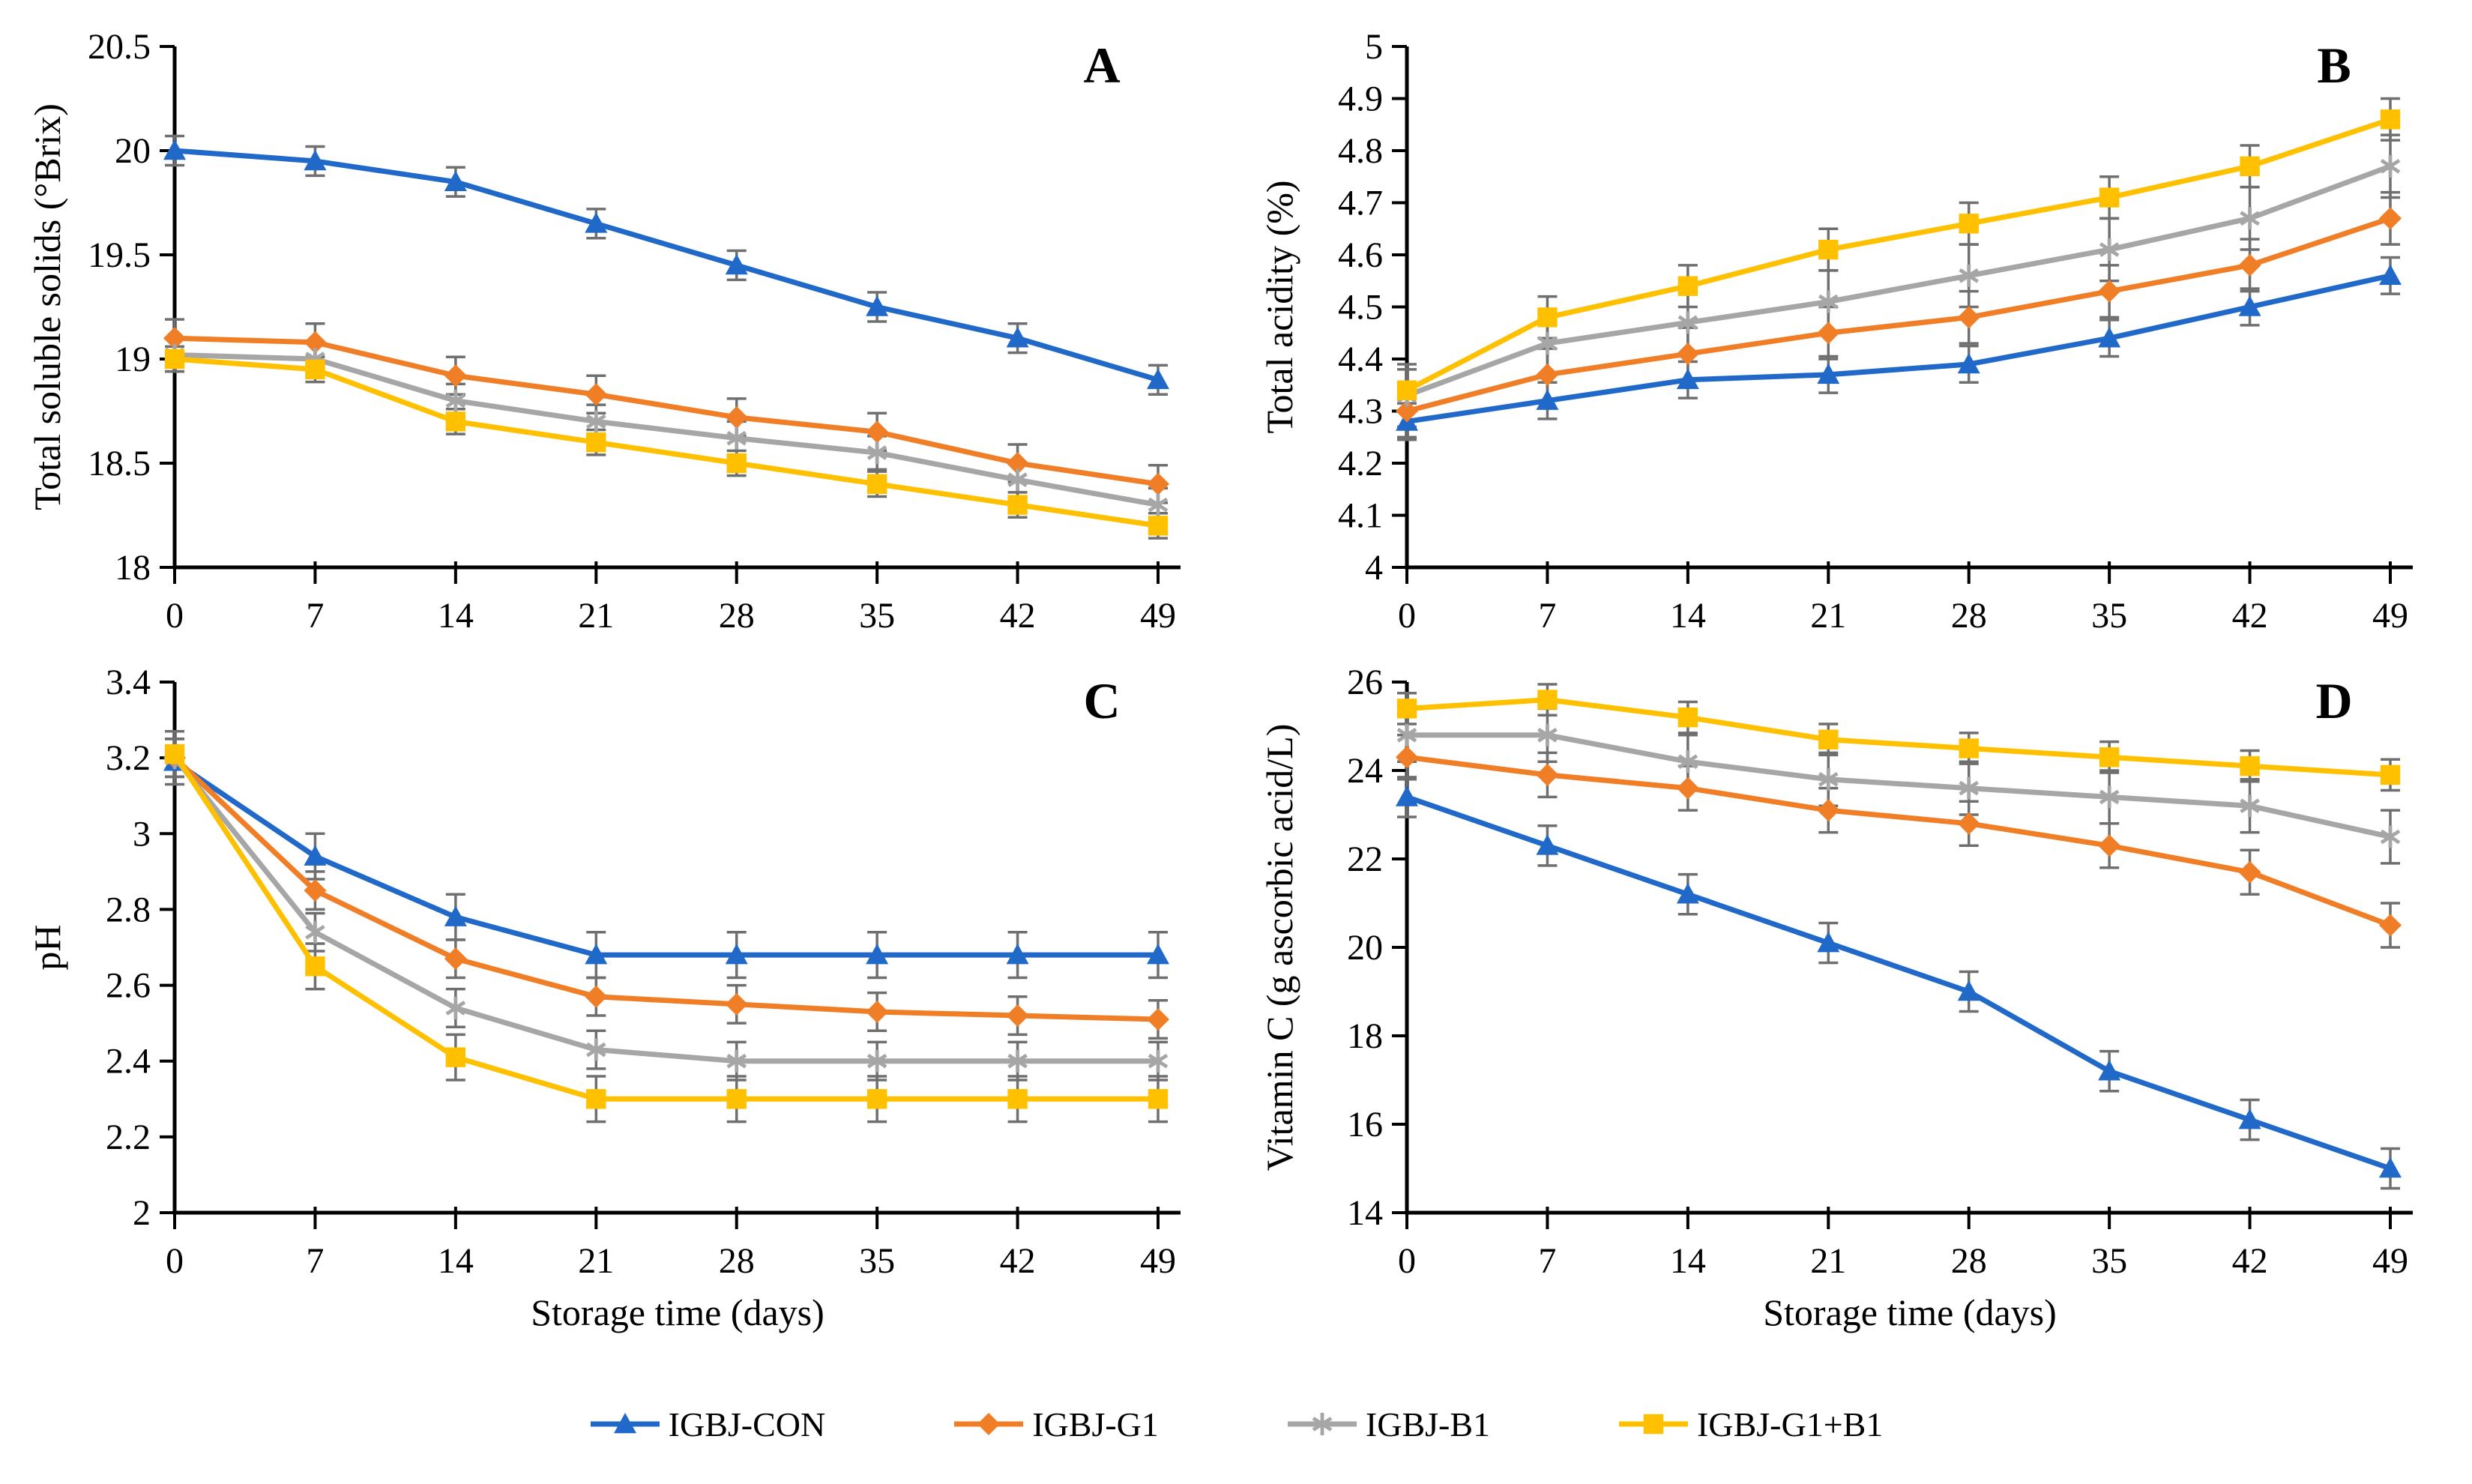 The image size is (2472, 1484). I want to click on y-tick-label: 4.9, so click(1361, 99).